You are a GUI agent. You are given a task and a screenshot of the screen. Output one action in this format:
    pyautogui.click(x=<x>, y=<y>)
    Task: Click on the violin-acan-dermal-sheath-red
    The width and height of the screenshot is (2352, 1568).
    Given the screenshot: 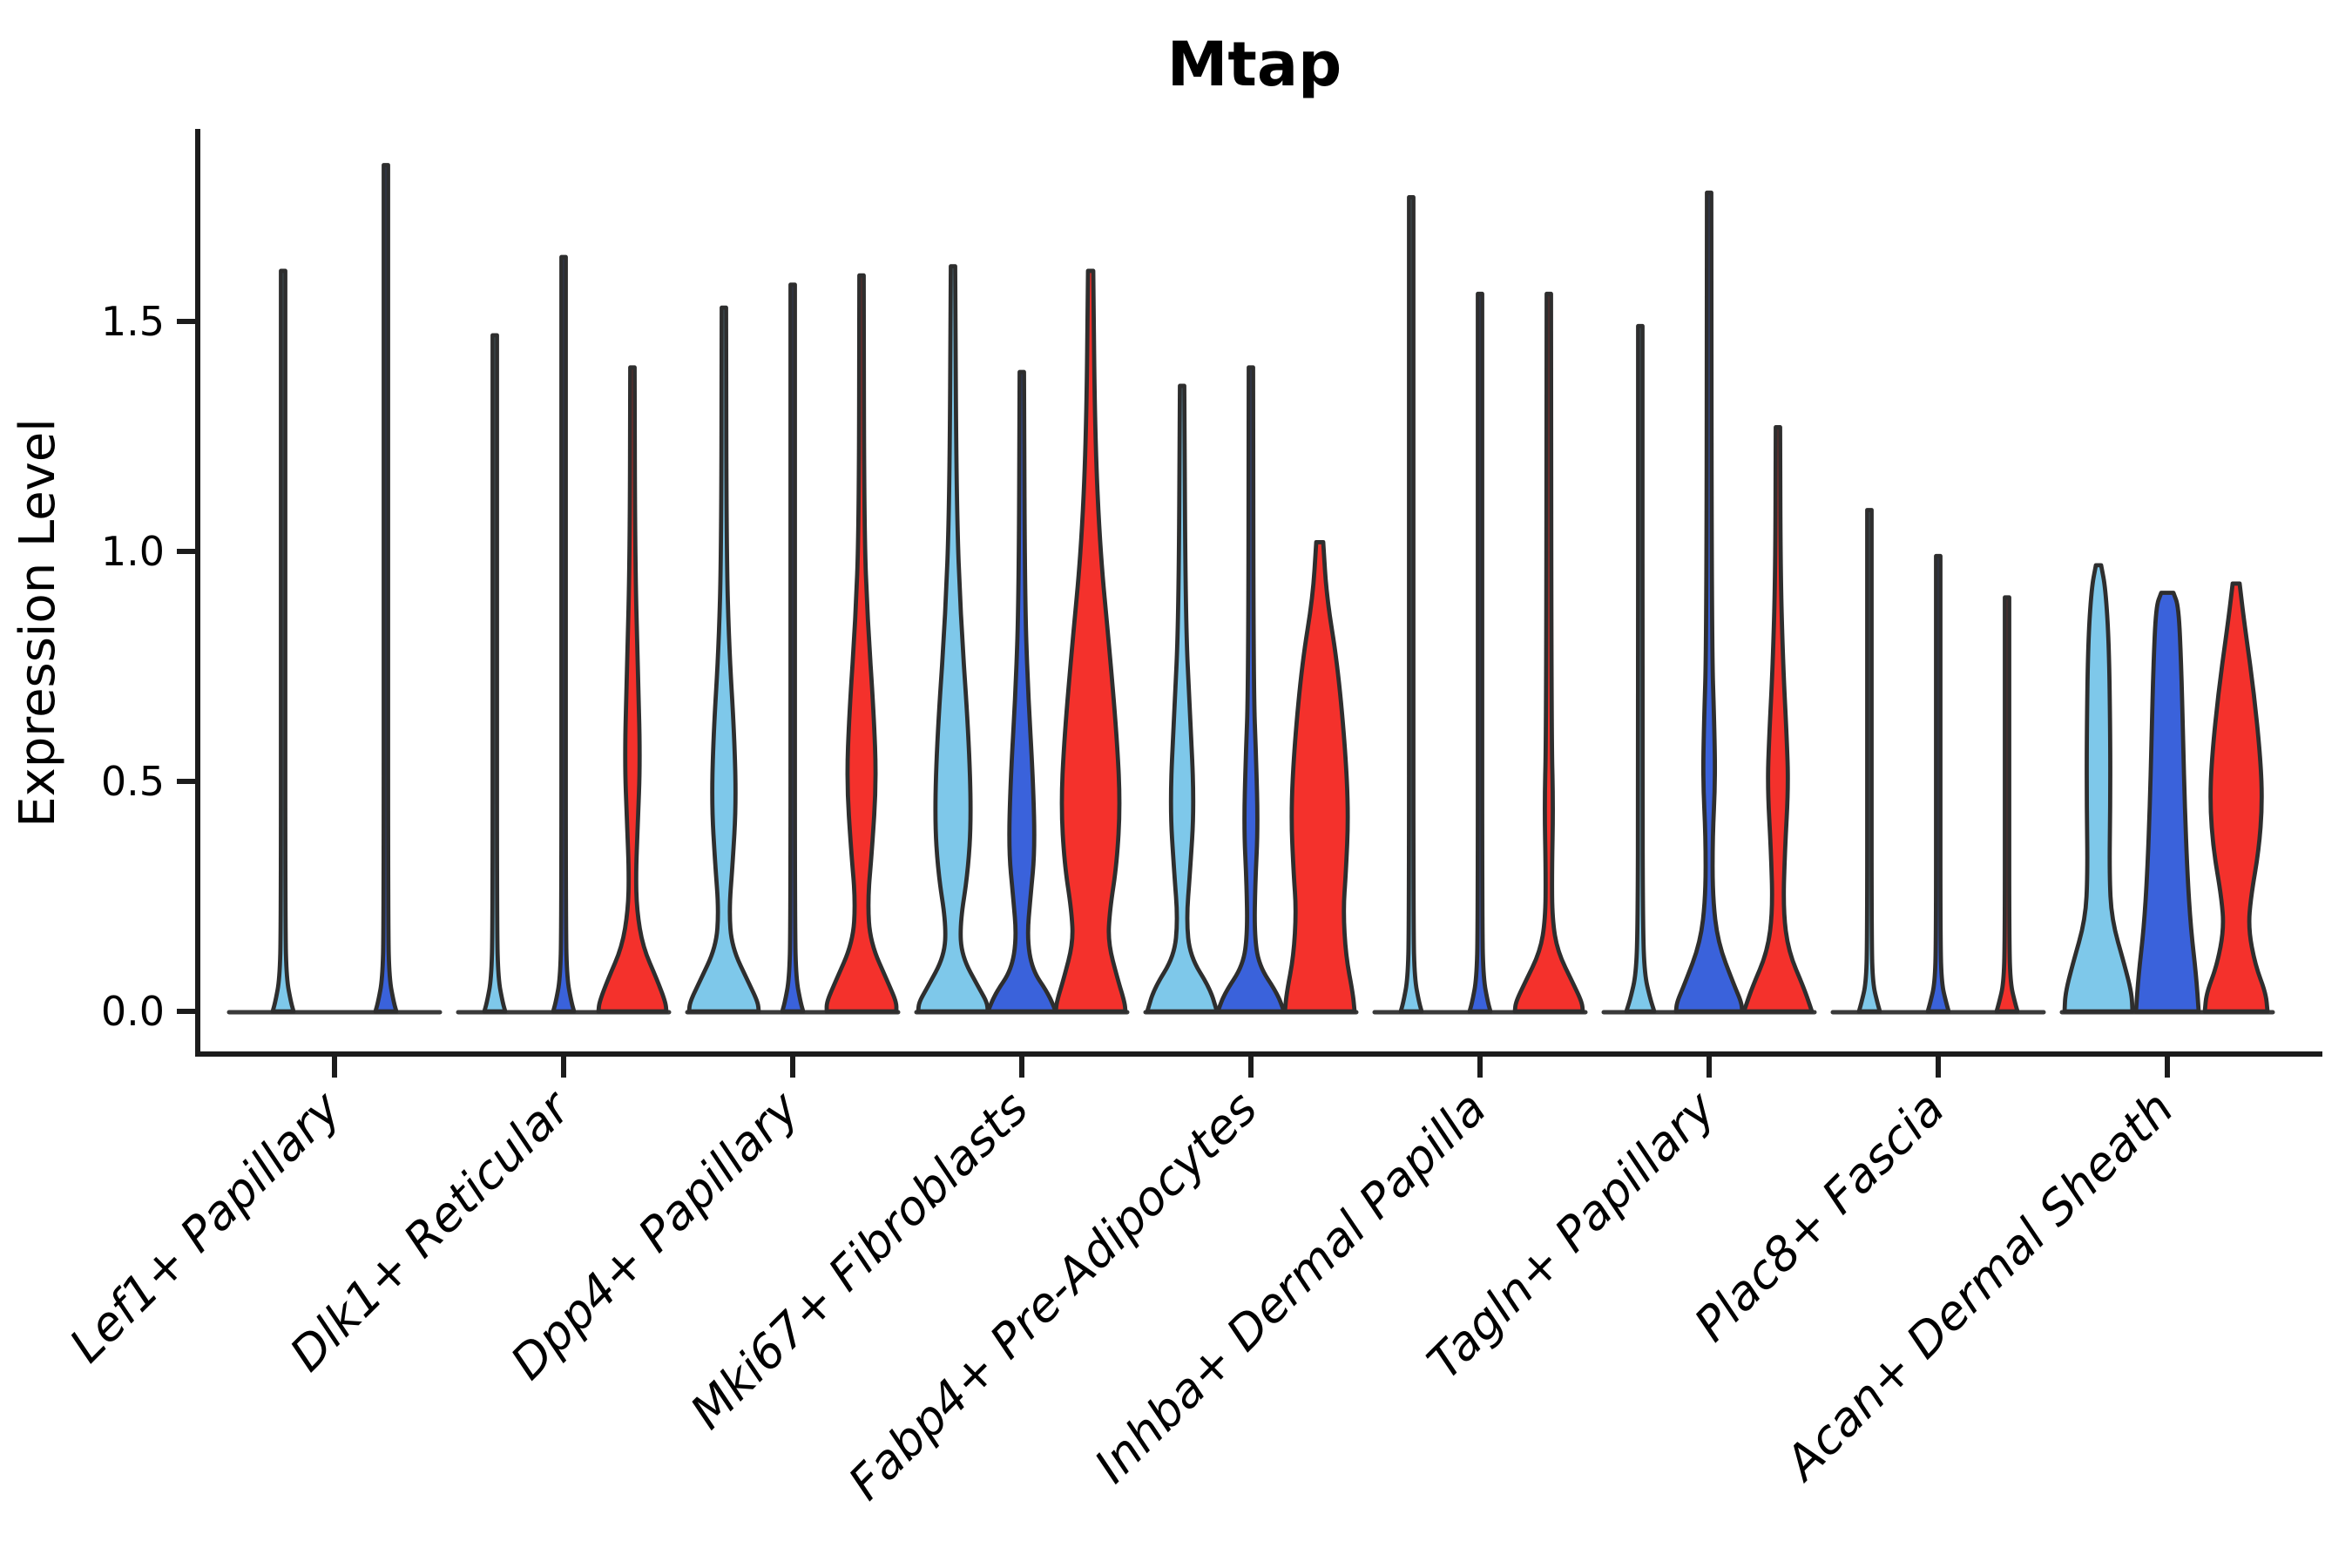 What is the action you would take?
    pyautogui.click(x=2236, y=797)
    